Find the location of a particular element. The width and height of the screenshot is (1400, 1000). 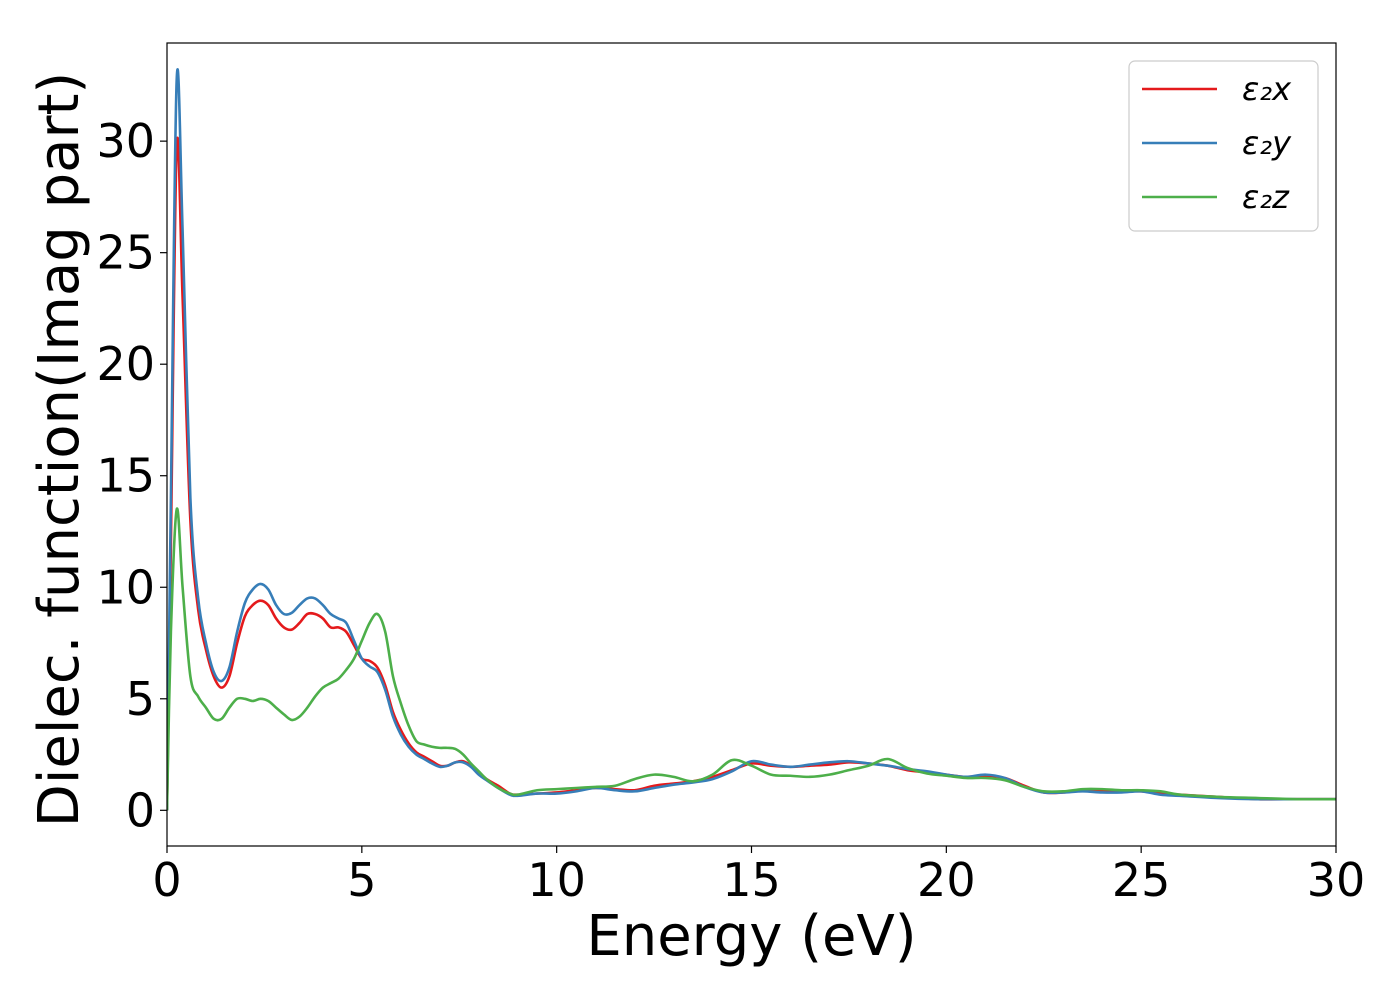

y-axis-ticks: 0 5 10 15 20 25 30 is located at coordinates (131, 475).